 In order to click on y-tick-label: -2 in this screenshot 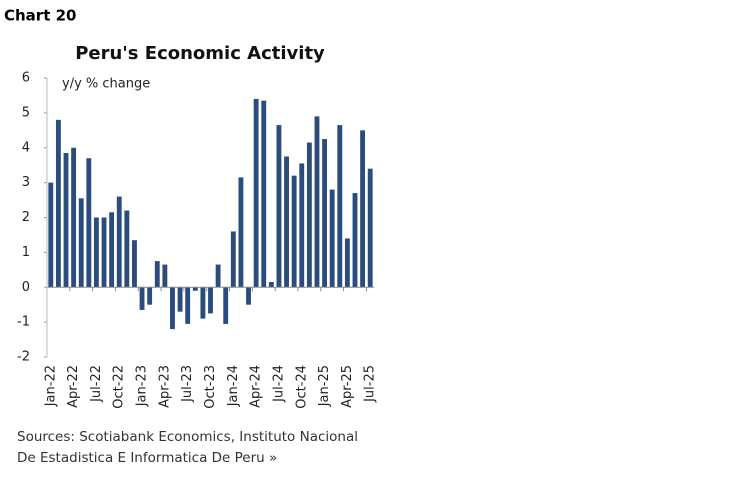, I will do `click(23, 357)`.